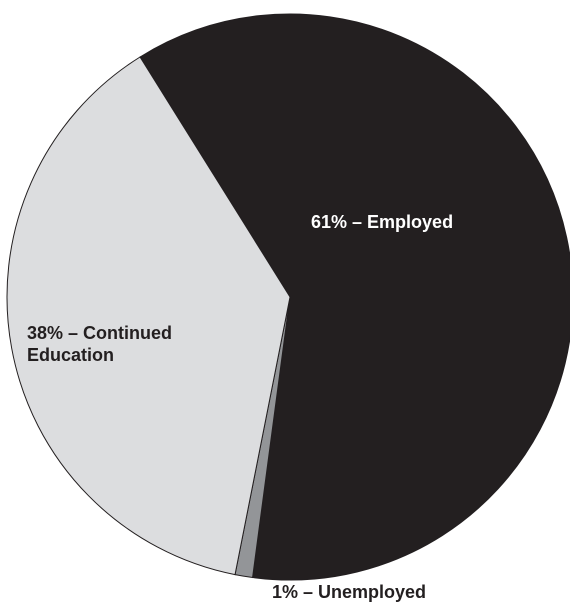 The width and height of the screenshot is (570, 602). I want to click on slice-label-line: 61% – Employed, so click(382, 222).